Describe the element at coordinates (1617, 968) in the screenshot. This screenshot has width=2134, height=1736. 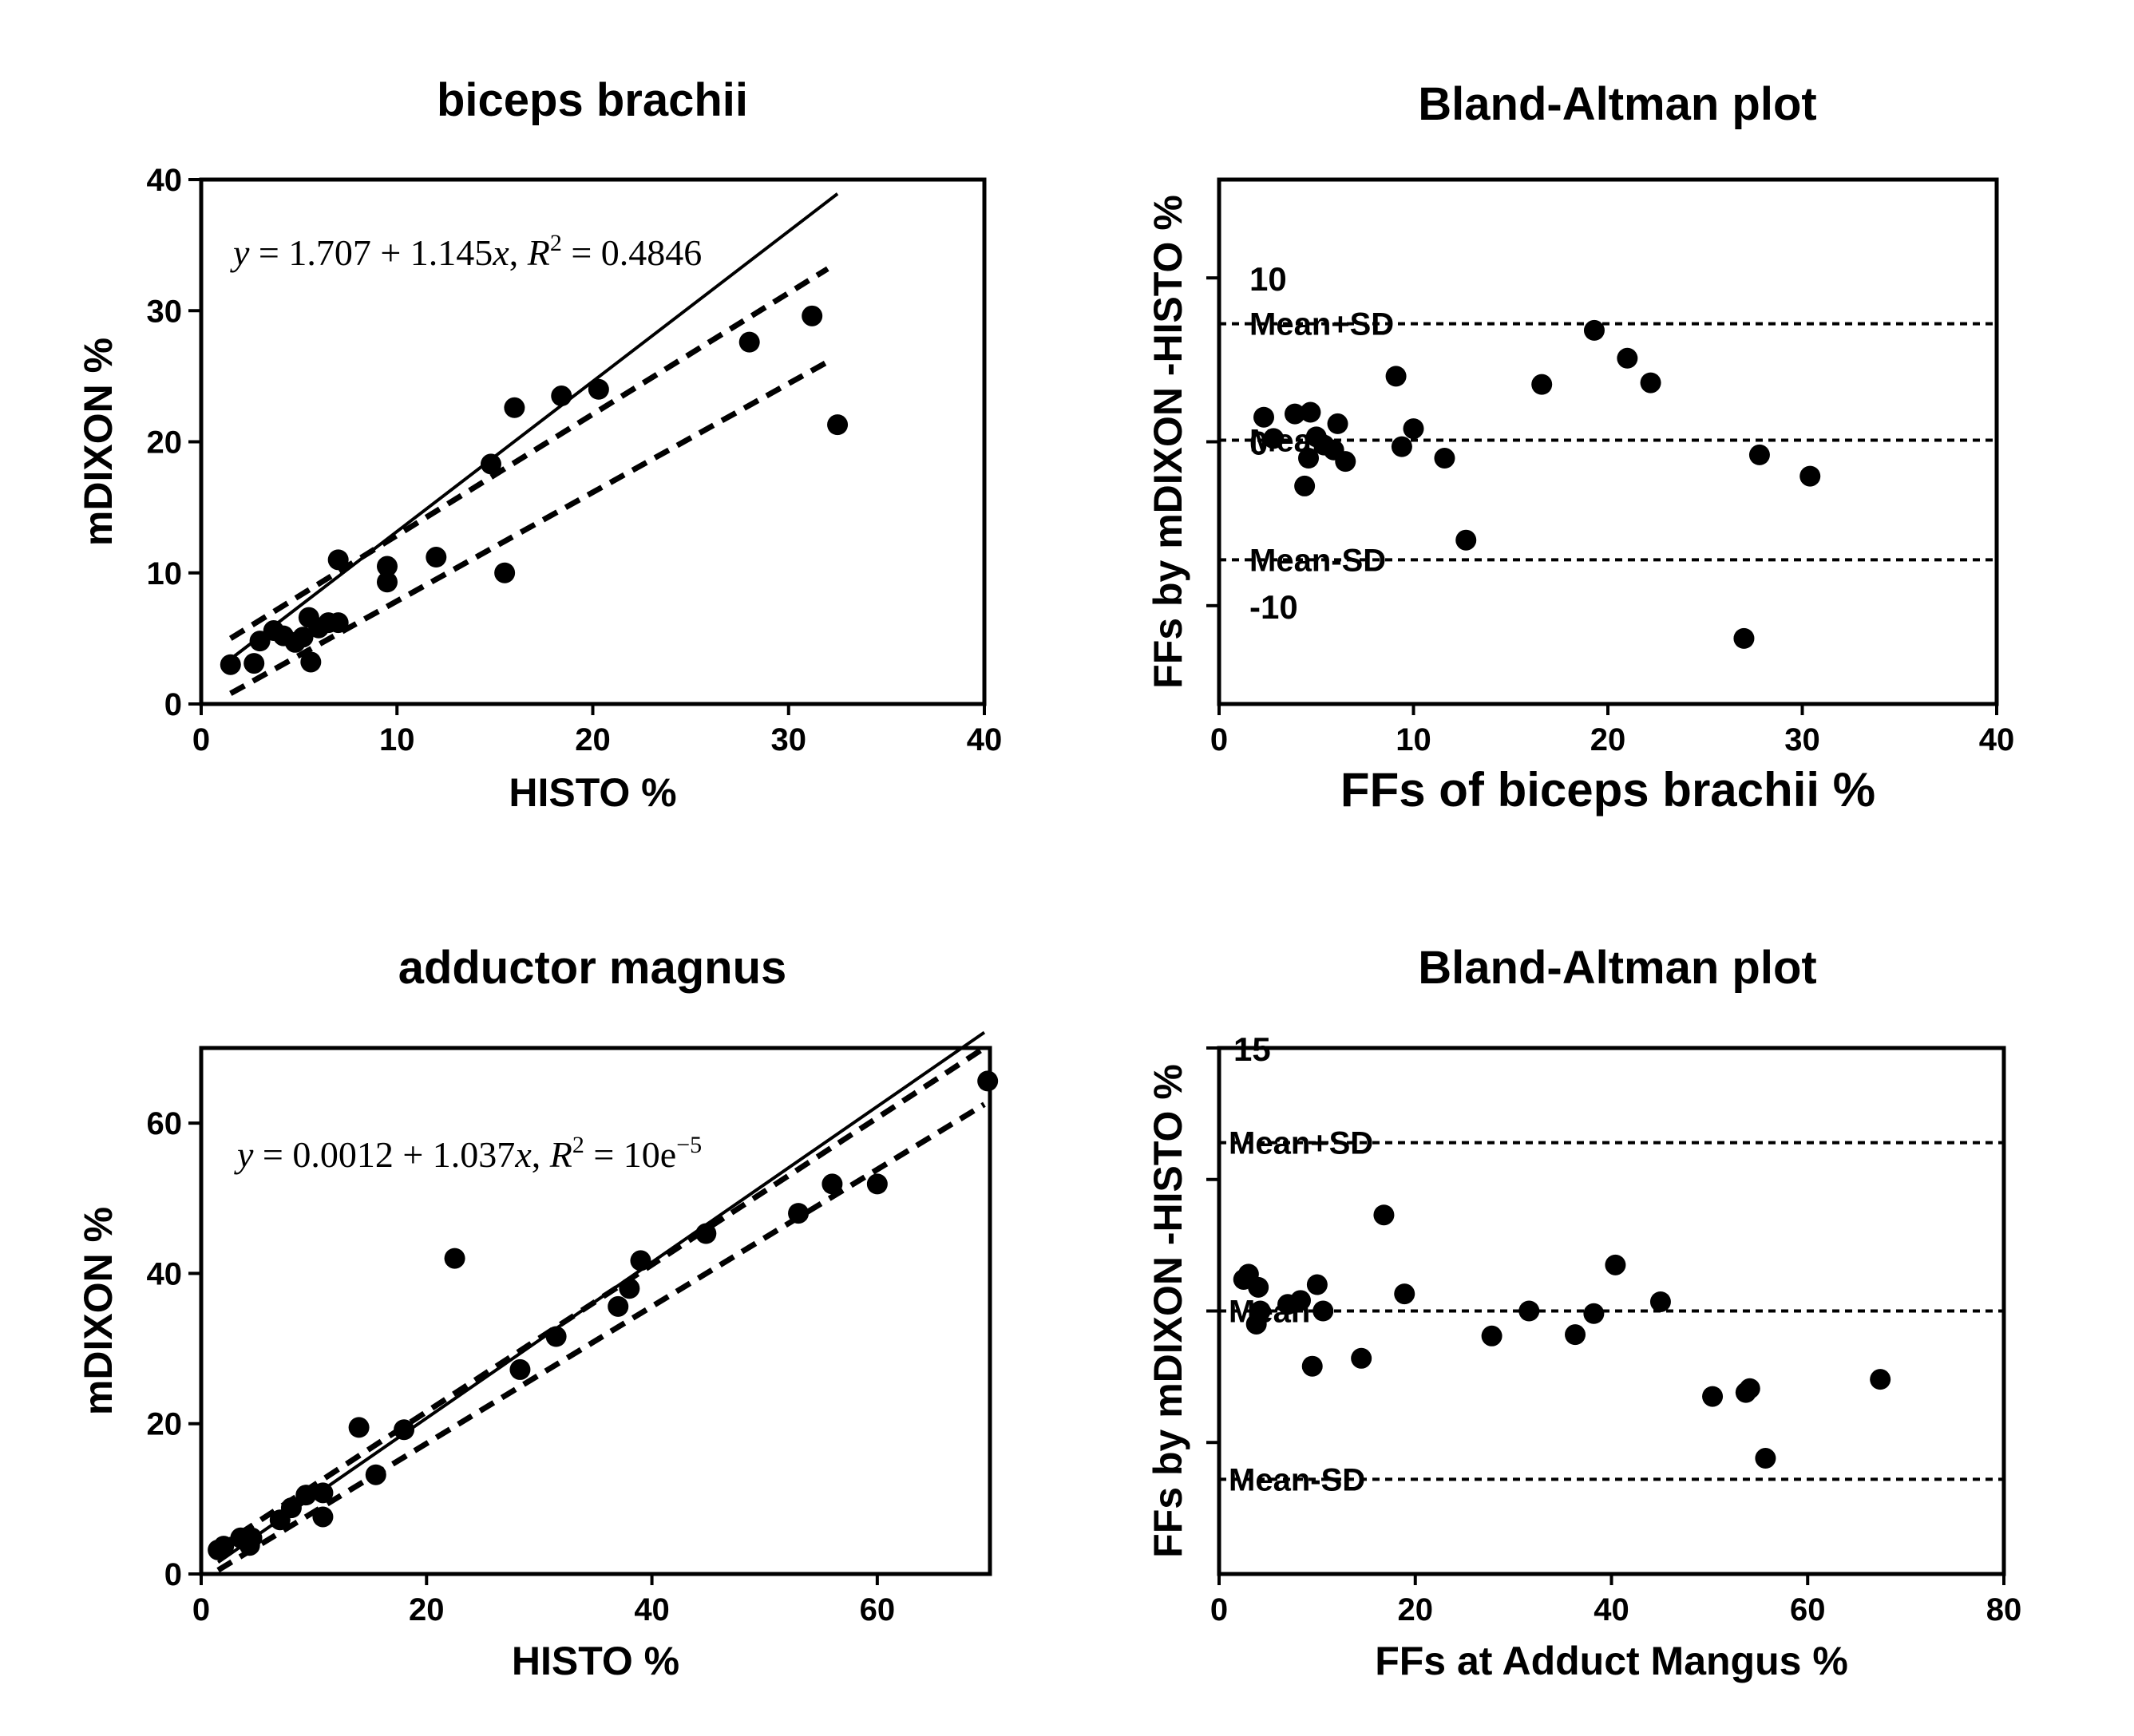
I see `chart-title: Bland-Altman plot` at that location.